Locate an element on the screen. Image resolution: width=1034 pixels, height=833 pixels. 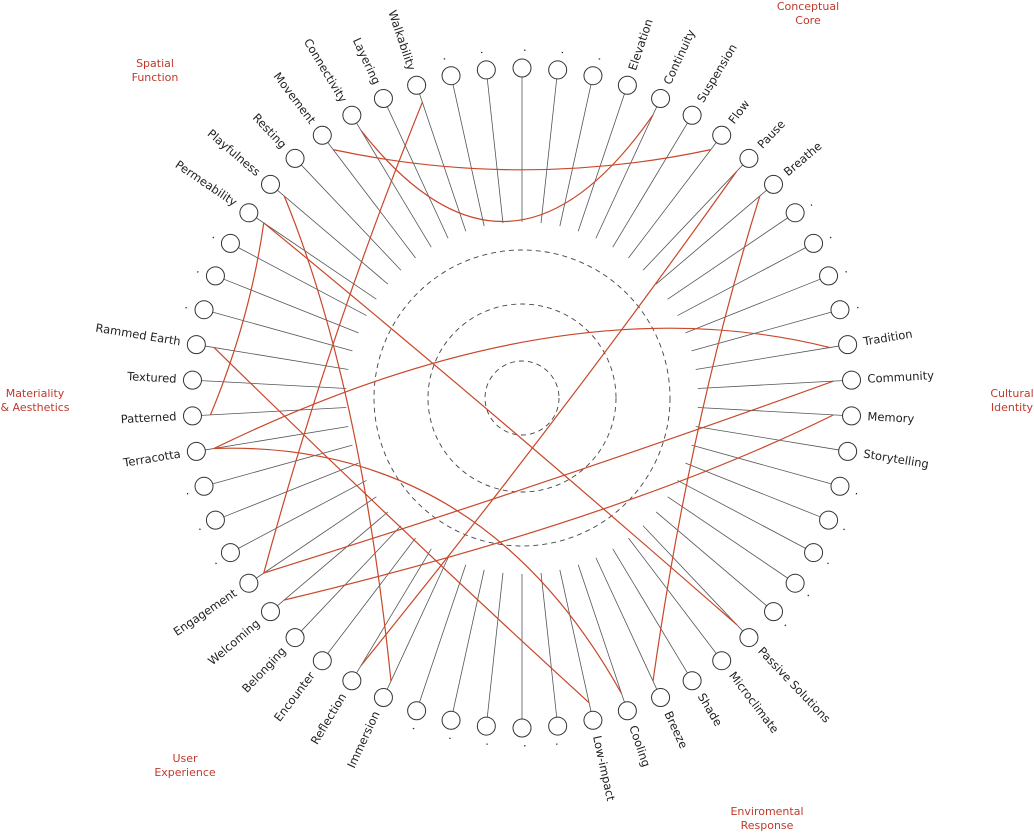
node-label: Welcoming is located at coordinates (233, 642).